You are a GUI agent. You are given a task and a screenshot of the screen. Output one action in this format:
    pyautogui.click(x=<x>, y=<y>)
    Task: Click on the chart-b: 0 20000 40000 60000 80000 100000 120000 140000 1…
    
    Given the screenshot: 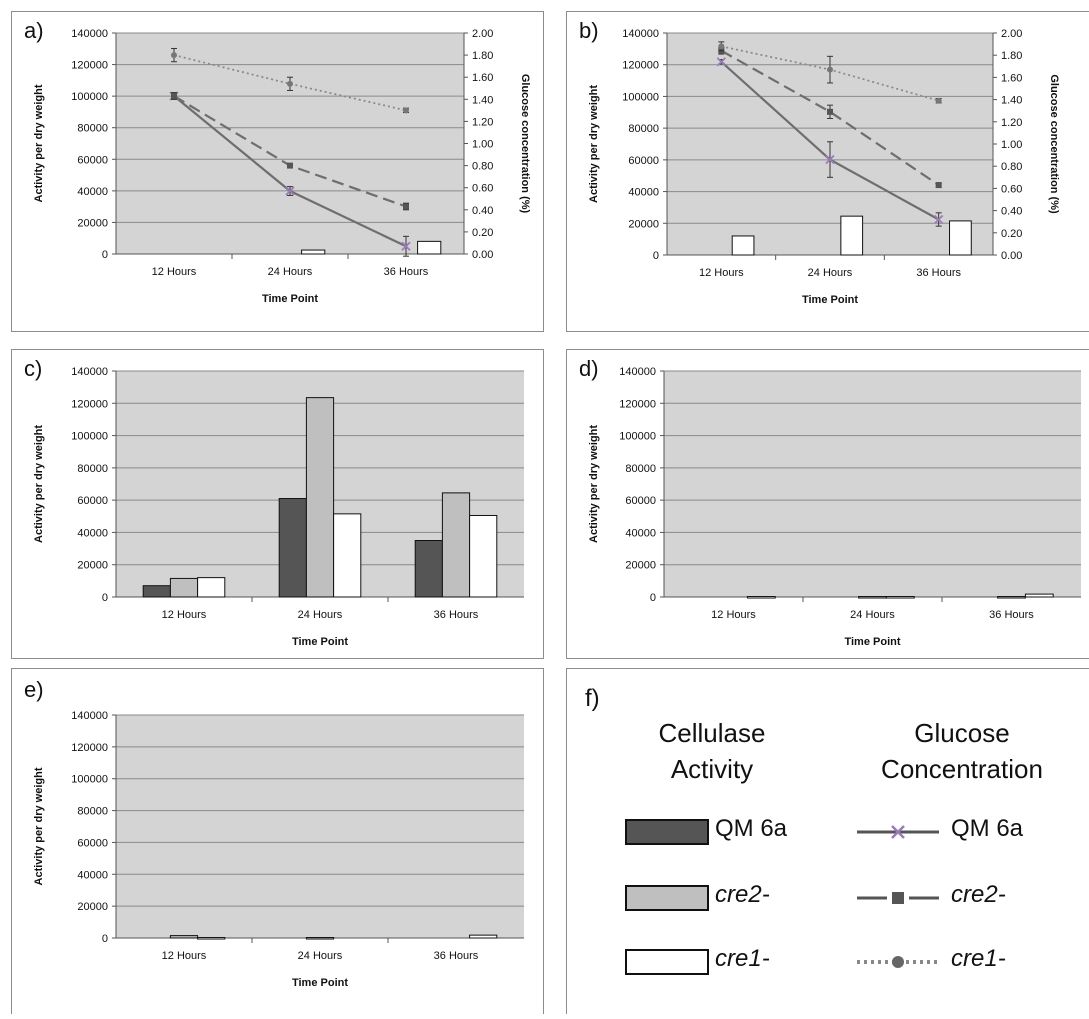 What is the action you would take?
    pyautogui.click(x=819, y=162)
    